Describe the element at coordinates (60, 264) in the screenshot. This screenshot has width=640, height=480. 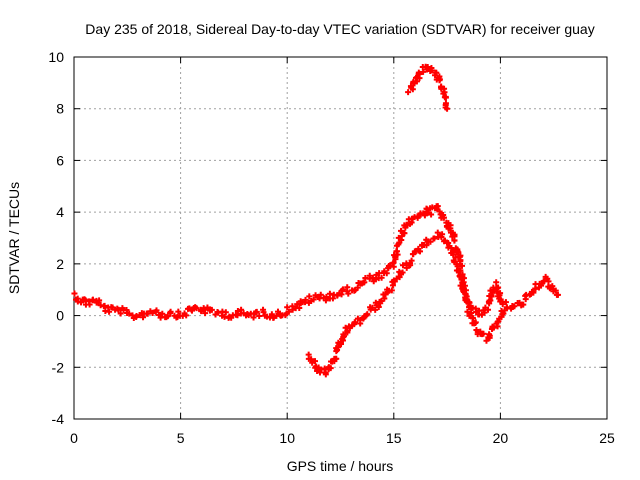
I see `y-tick-label: 2` at that location.